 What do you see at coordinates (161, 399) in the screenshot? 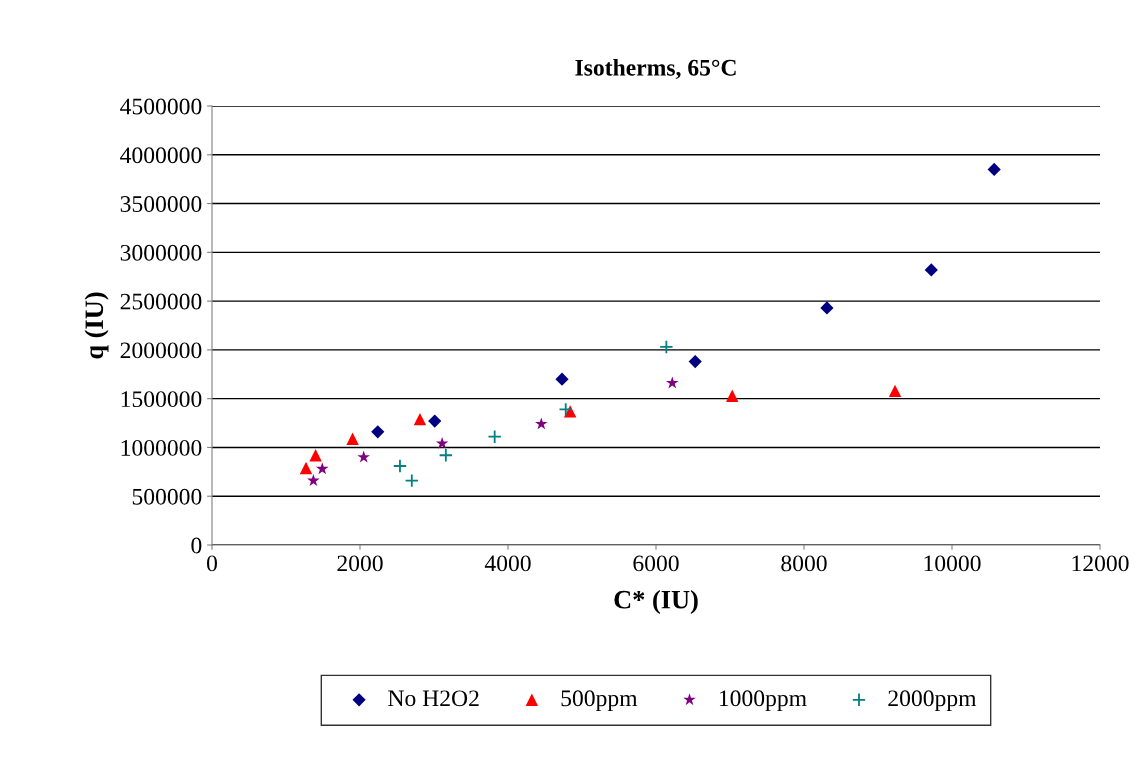
I see `y-tick-label: 1500000` at bounding box center [161, 399].